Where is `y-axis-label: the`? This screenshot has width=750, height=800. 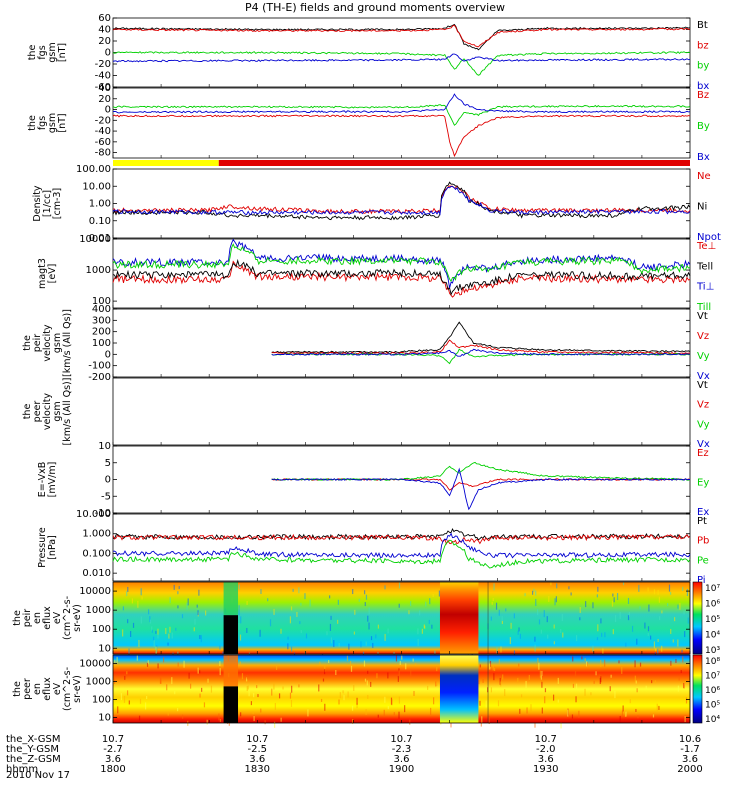 y-axis-label: the is located at coordinates (17, 689).